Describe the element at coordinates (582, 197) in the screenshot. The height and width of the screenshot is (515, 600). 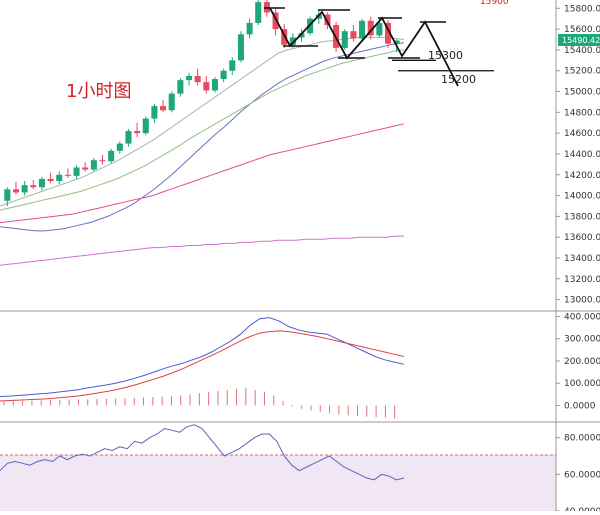
I see `price-tick-label: 14000.00` at that location.